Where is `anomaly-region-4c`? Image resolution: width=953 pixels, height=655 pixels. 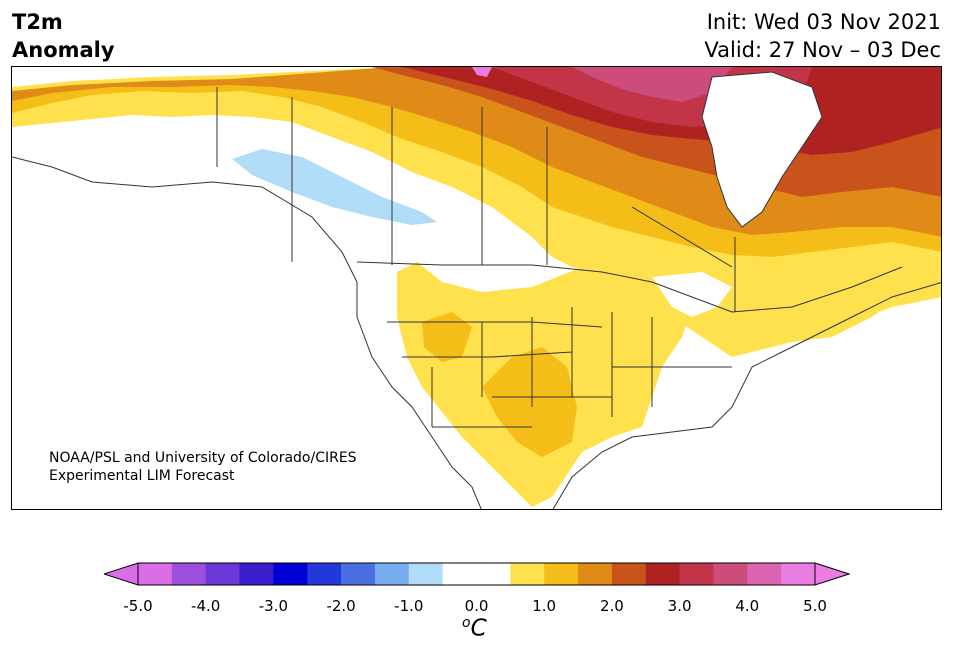 anomaly-region-4c is located at coordinates (652, 84).